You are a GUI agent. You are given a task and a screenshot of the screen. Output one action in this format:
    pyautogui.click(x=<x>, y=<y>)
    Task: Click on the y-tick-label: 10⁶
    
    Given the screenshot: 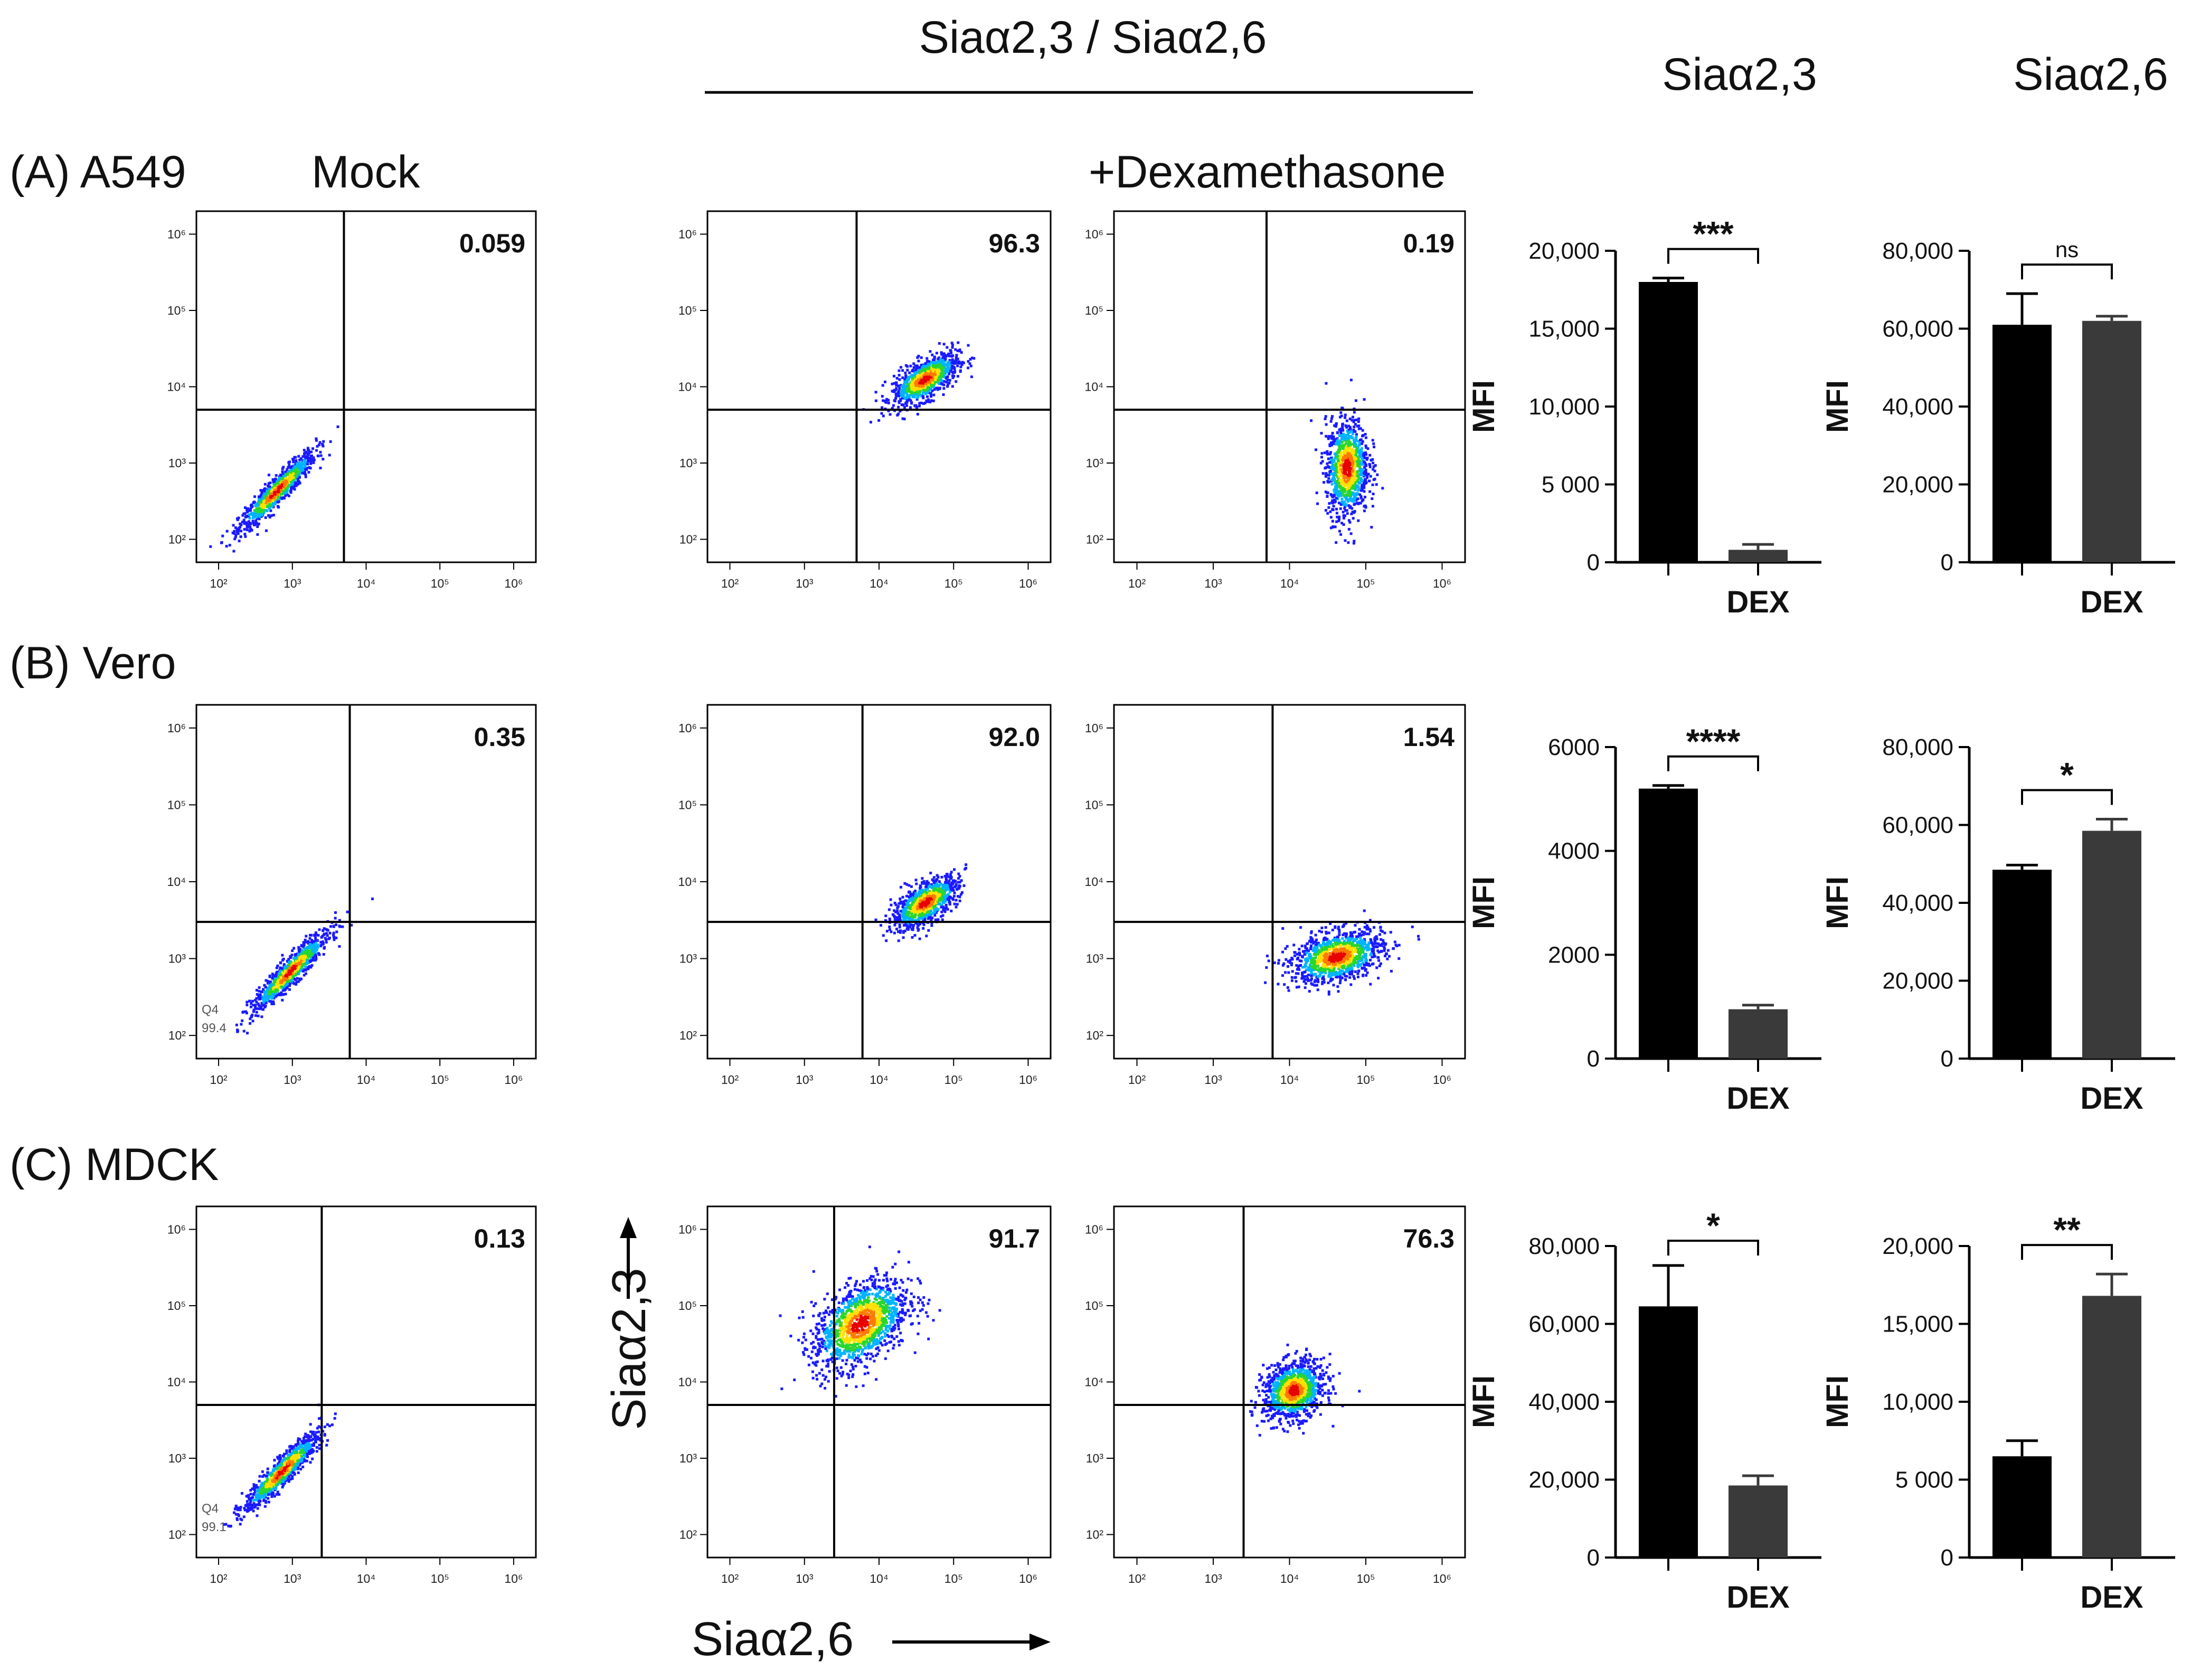 What is the action you would take?
    pyautogui.click(x=687, y=234)
    